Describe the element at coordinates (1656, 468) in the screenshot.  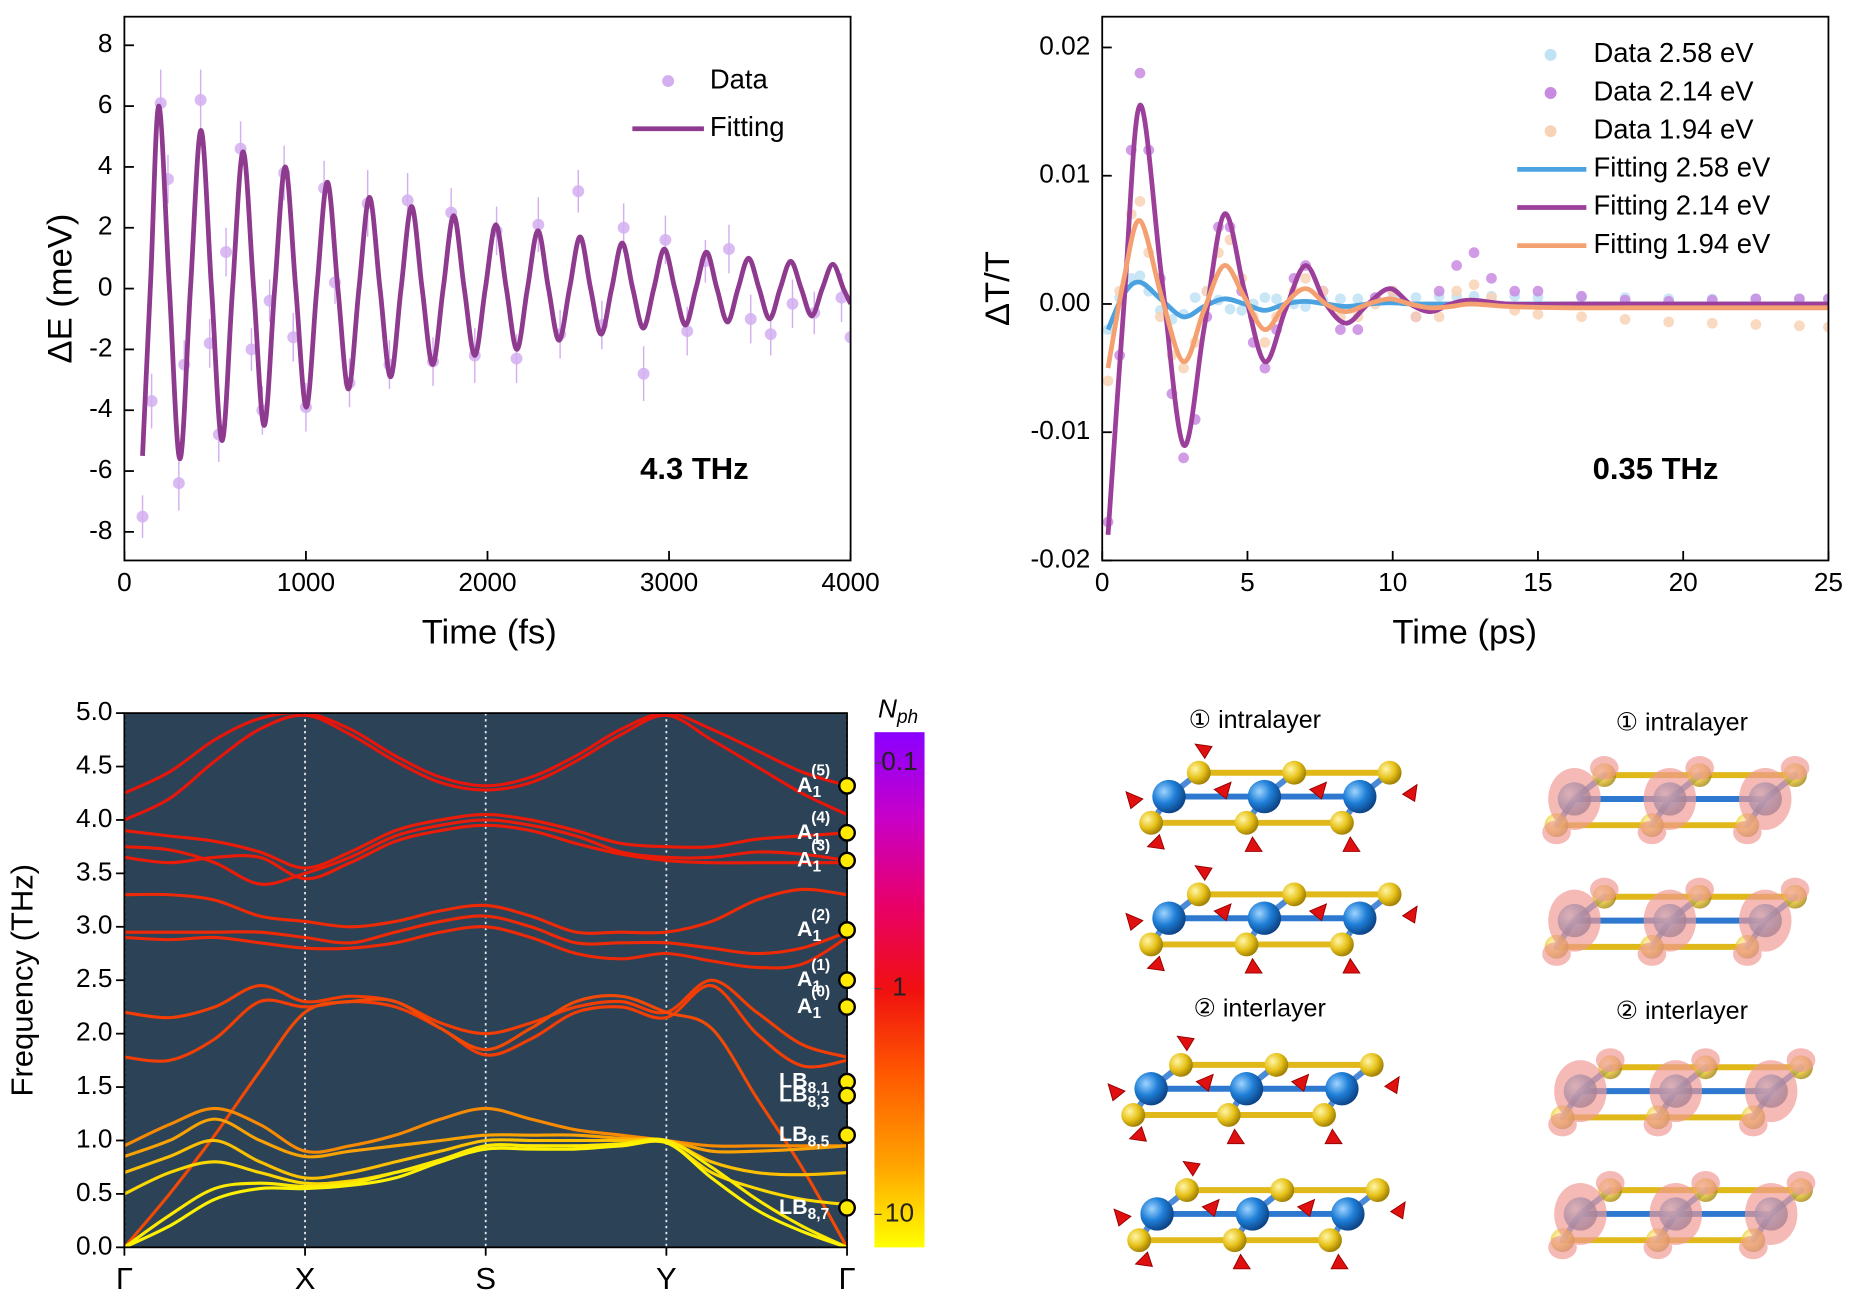
I see `annotation: 0.35 THz` at that location.